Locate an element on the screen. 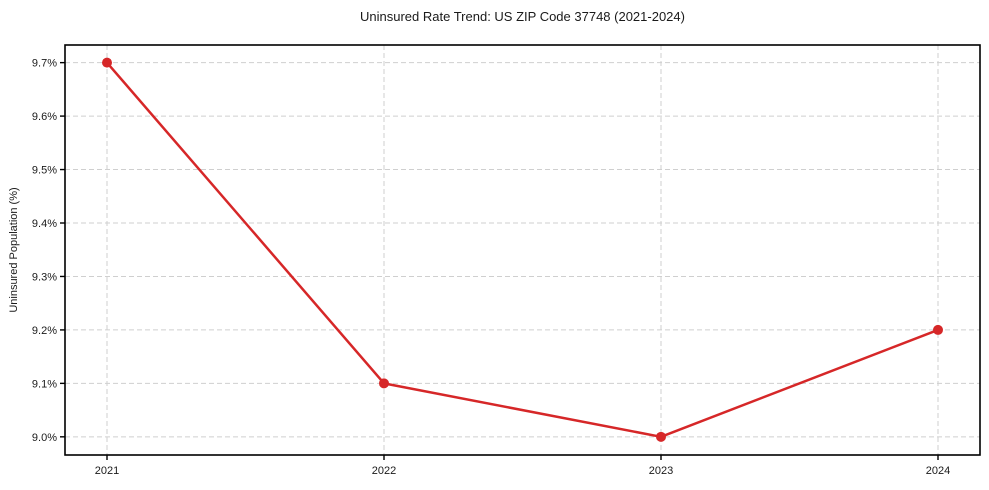 The width and height of the screenshot is (989, 490). y-tick-label: 9.4% is located at coordinates (44, 224).